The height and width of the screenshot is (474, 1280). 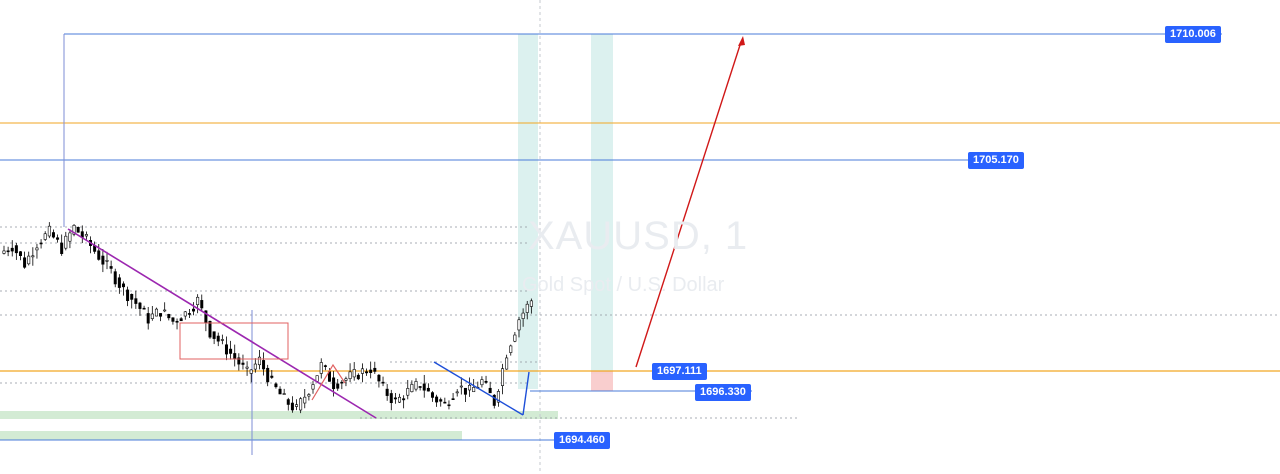 What do you see at coordinates (234, 341) in the screenshot?
I see `consolidation-box` at bounding box center [234, 341].